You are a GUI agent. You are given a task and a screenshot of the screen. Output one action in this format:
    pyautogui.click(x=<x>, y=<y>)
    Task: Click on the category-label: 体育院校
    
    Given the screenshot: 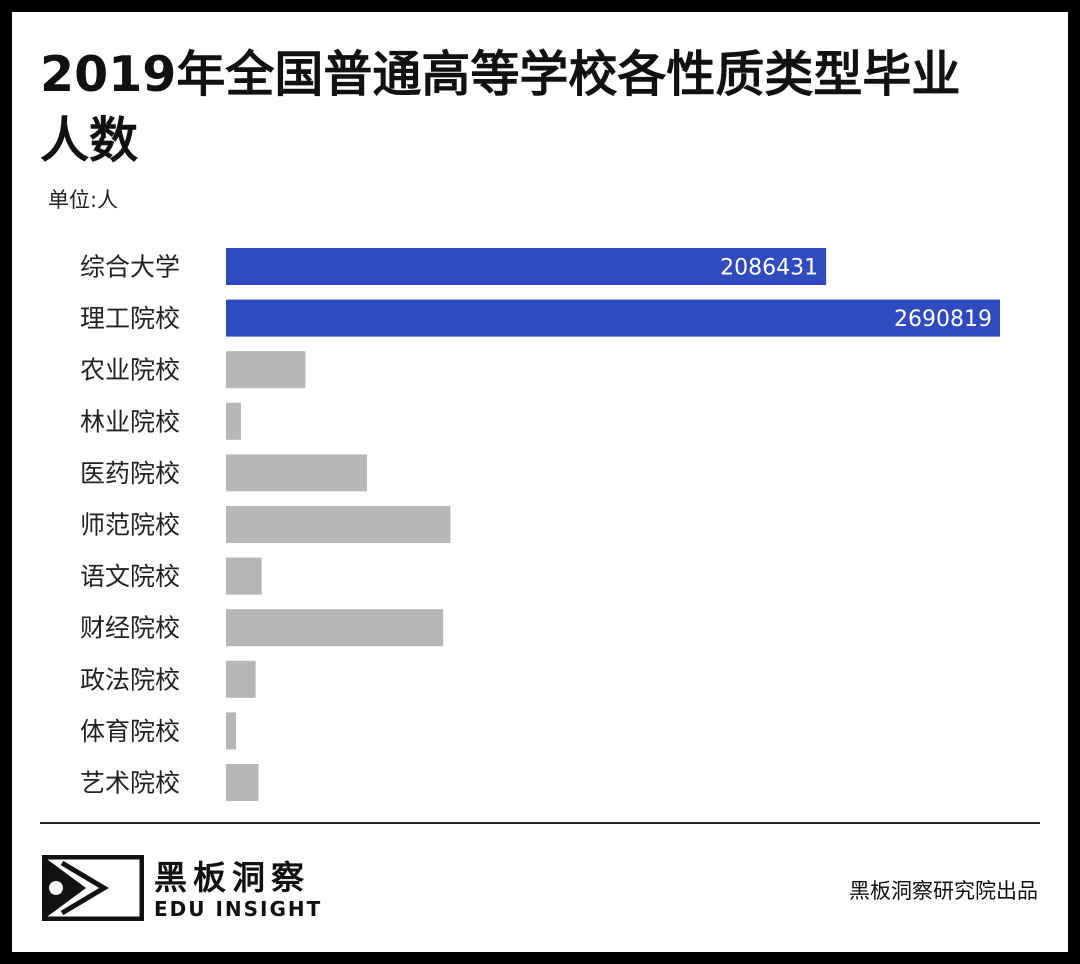 What is the action you would take?
    pyautogui.click(x=130, y=731)
    